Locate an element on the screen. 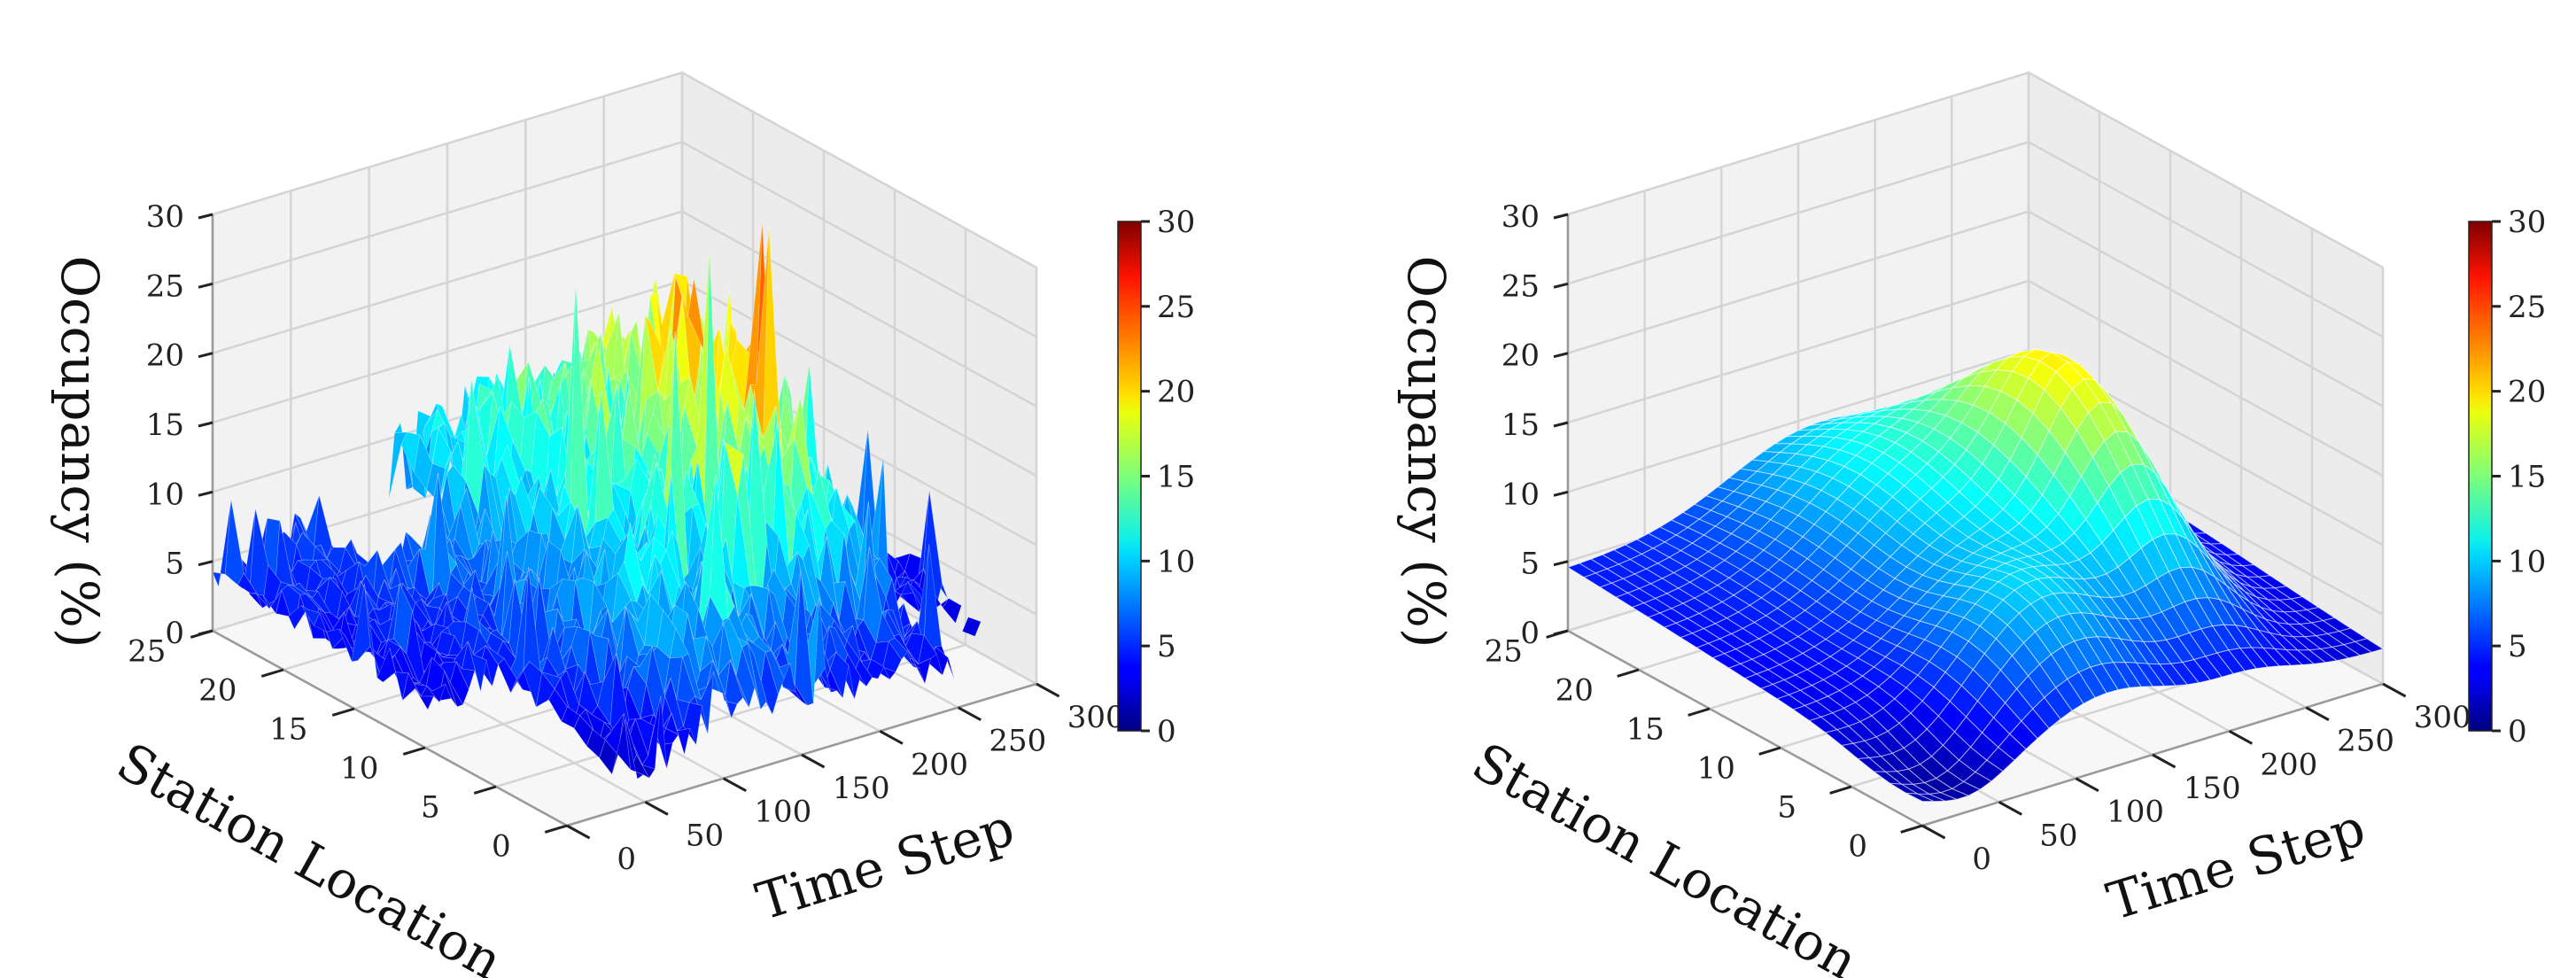 The image size is (2576, 978). colorbar-tick-label: 5 is located at coordinates (2517, 646).